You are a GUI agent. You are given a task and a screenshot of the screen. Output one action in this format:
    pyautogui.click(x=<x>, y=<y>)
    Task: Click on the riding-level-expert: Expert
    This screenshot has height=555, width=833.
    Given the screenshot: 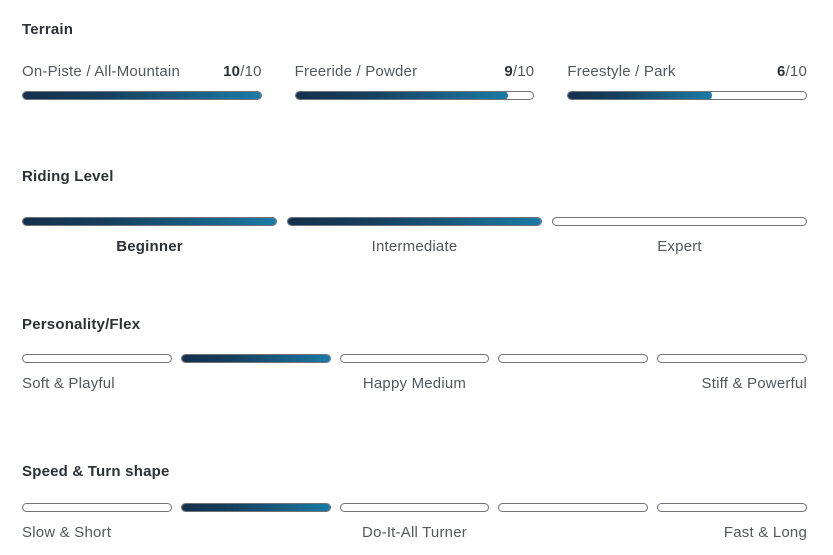 What is the action you would take?
    pyautogui.click(x=679, y=230)
    